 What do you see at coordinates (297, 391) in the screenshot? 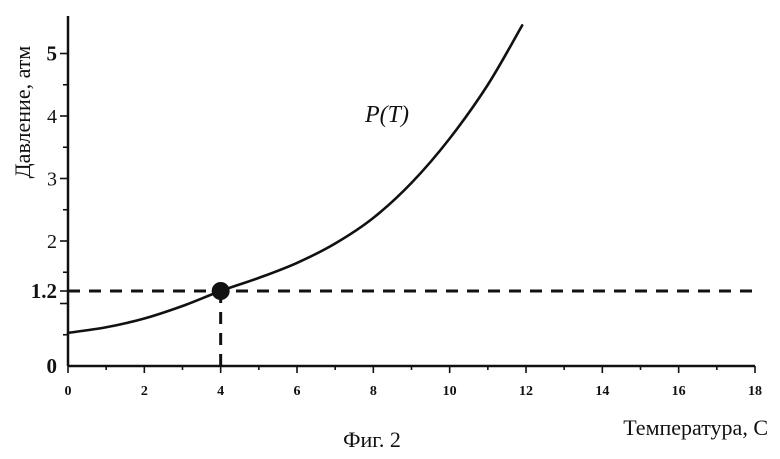
I see `x-tick-label: 6` at bounding box center [297, 391].